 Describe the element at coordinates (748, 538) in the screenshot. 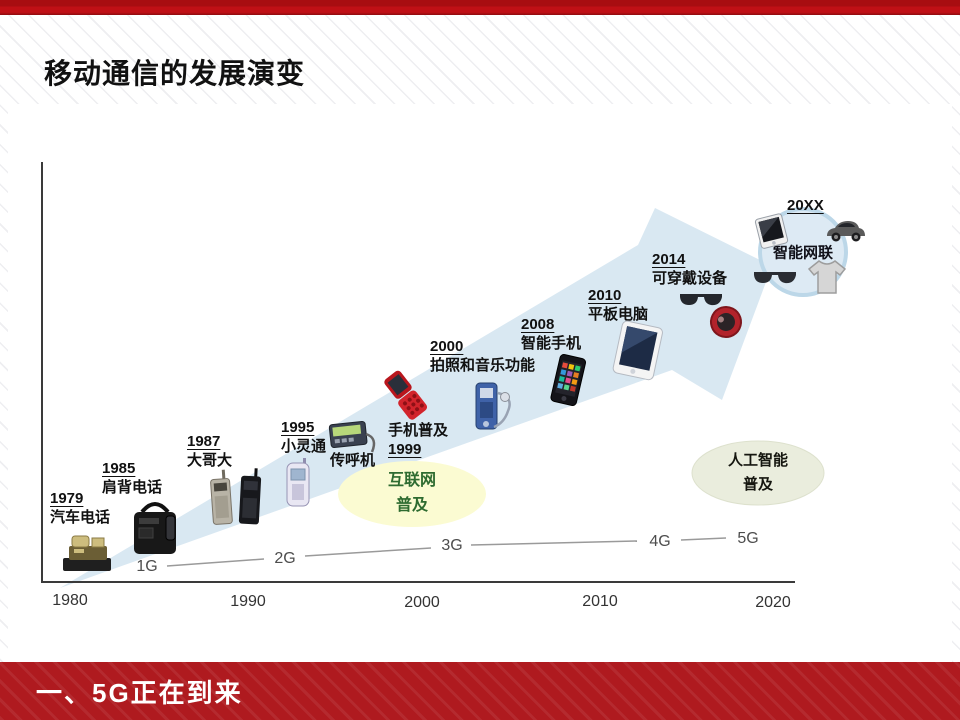

I see `gen-label-5g: 5G` at that location.